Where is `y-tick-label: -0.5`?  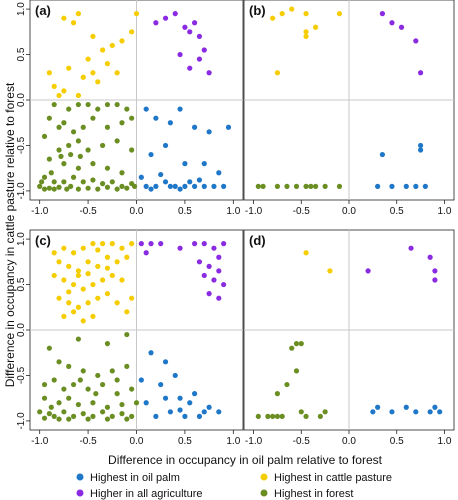
y-tick-label: -0.5 is located at coordinates (21, 375).